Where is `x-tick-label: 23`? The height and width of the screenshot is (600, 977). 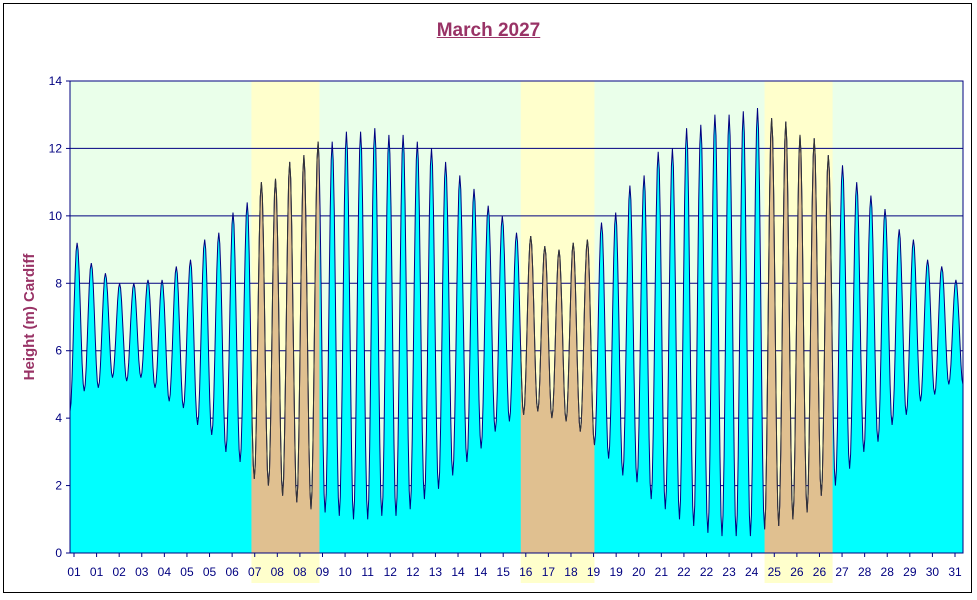
x-tick-label: 23 is located at coordinates (729, 572).